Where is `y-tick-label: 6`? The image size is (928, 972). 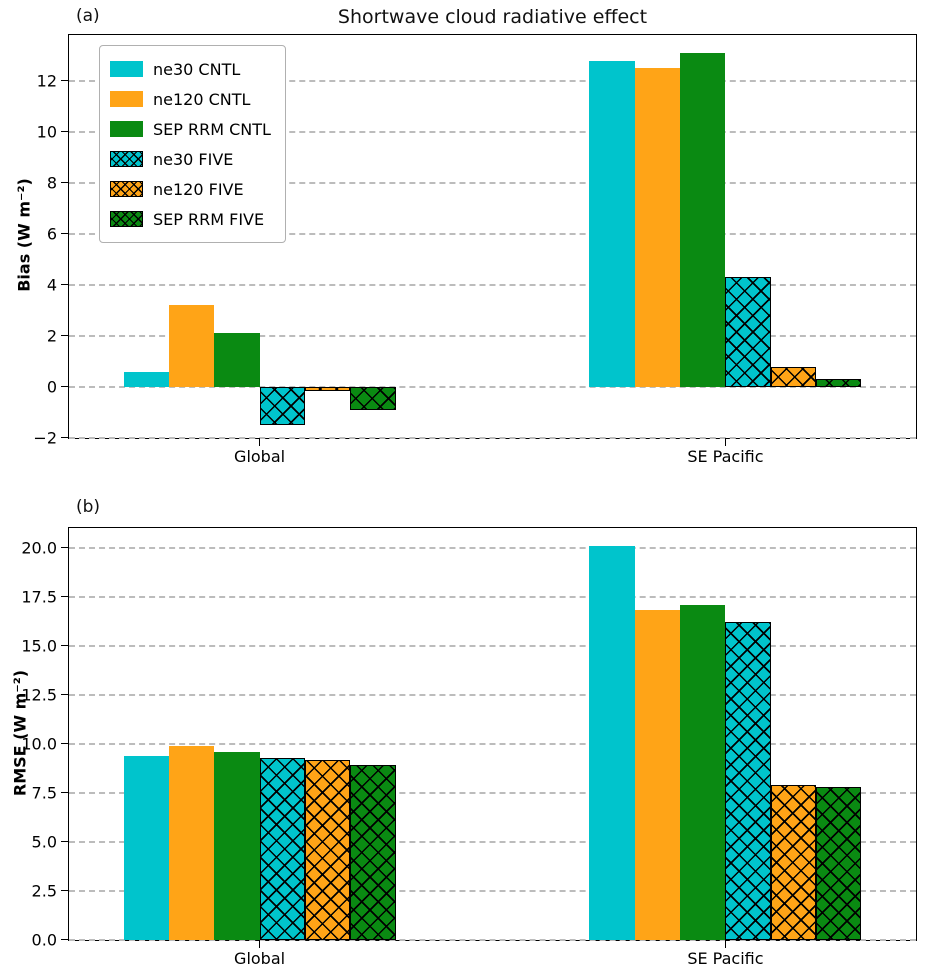 y-tick-label: 6 is located at coordinates (51, 234).